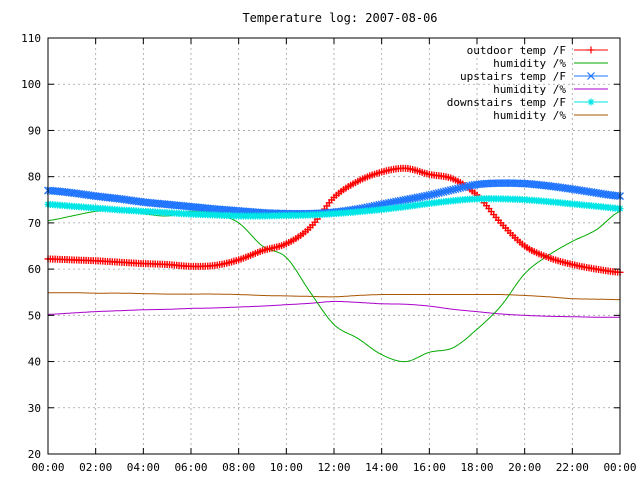  I want to click on legend-item-6: humidity /%, so click(550, 115).